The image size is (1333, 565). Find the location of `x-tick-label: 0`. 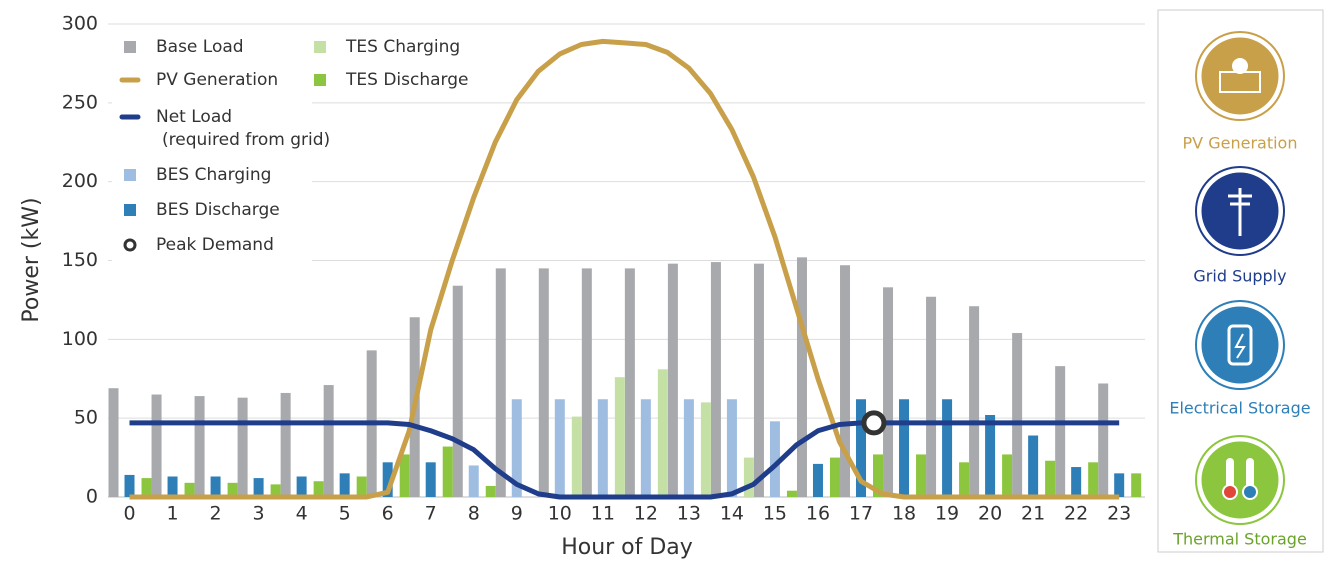

x-tick-label: 0 is located at coordinates (129, 514).